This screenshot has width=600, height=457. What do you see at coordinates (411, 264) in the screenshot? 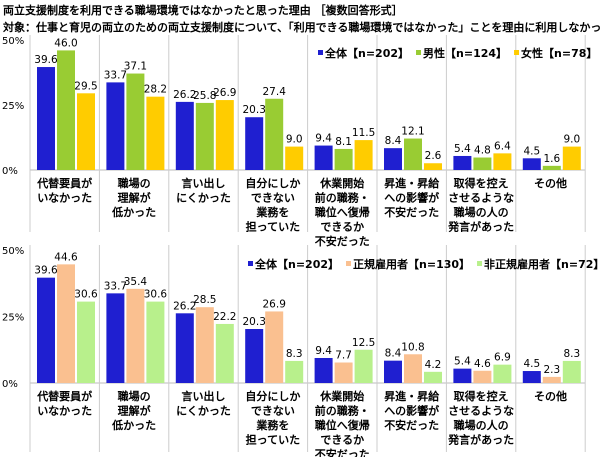
I see `legend-label: 正規雇用者【n=130】` at bounding box center [411, 264].